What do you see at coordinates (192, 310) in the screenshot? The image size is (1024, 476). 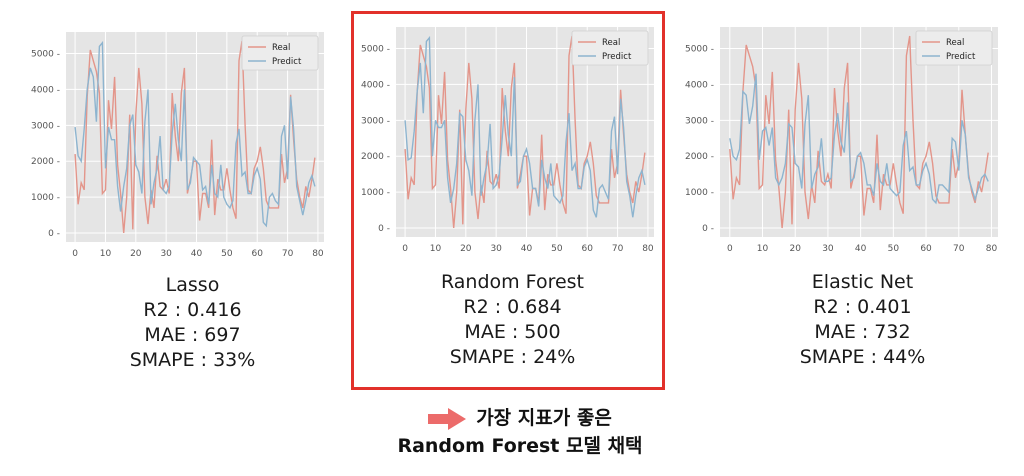 I see `r2-lasso: R2 : 0.416` at bounding box center [192, 310].